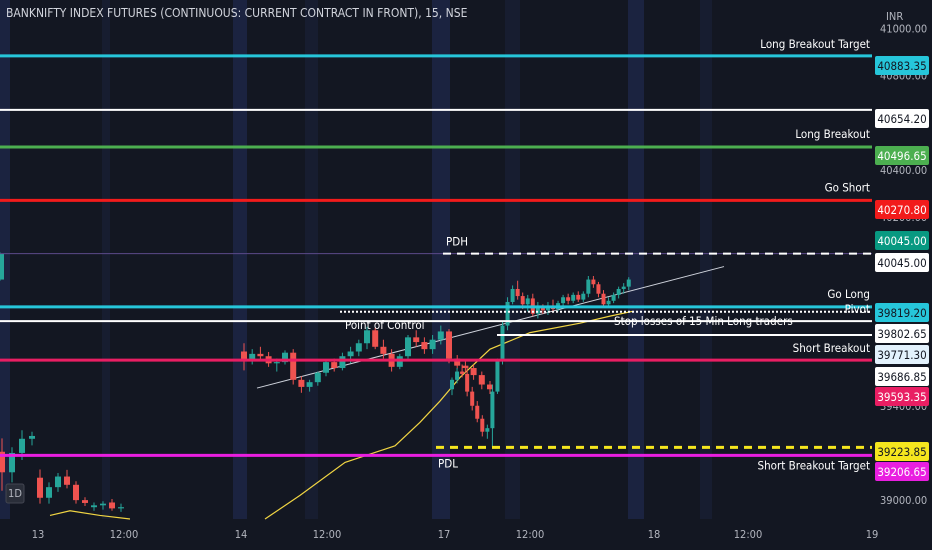 Image resolution: width=932 pixels, height=550 pixels. What do you see at coordinates (903, 170) in the screenshot?
I see `y-tick-label: 40400.00` at bounding box center [903, 170].